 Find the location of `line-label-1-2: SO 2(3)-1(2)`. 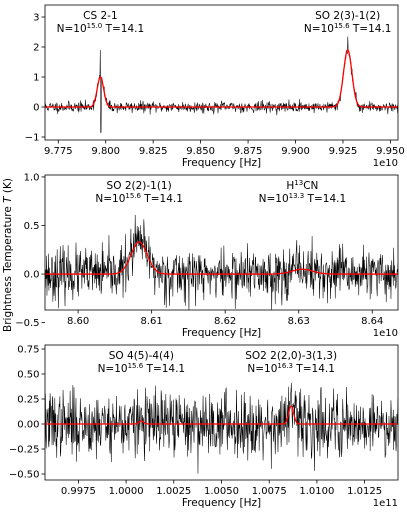

line-label-1-2: SO 2(3)-1(2) is located at coordinates (347, 16).